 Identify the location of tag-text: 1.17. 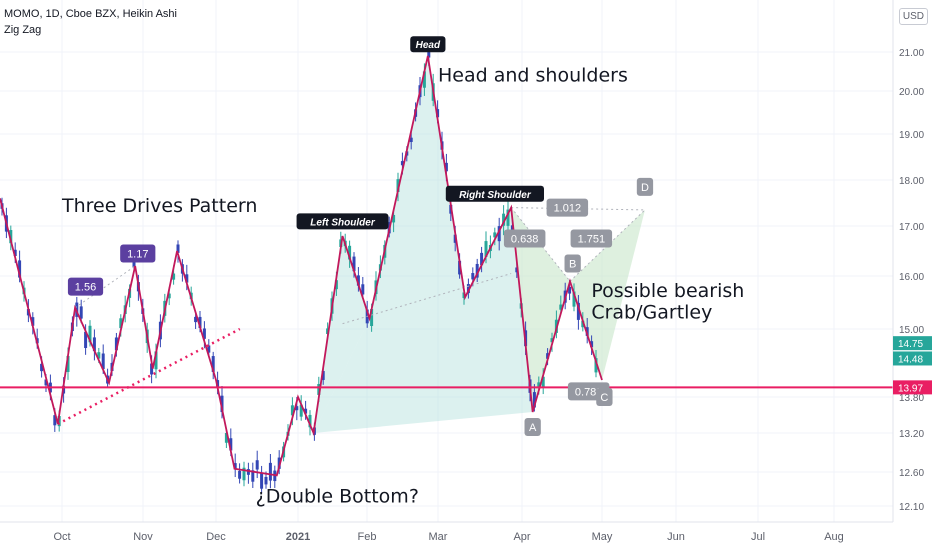
(137, 255).